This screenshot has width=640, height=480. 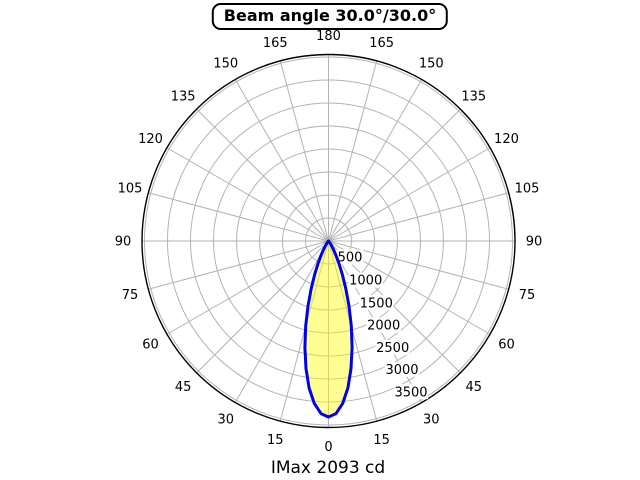 I want to click on radial-tick-label: 1500, so click(x=376, y=303).